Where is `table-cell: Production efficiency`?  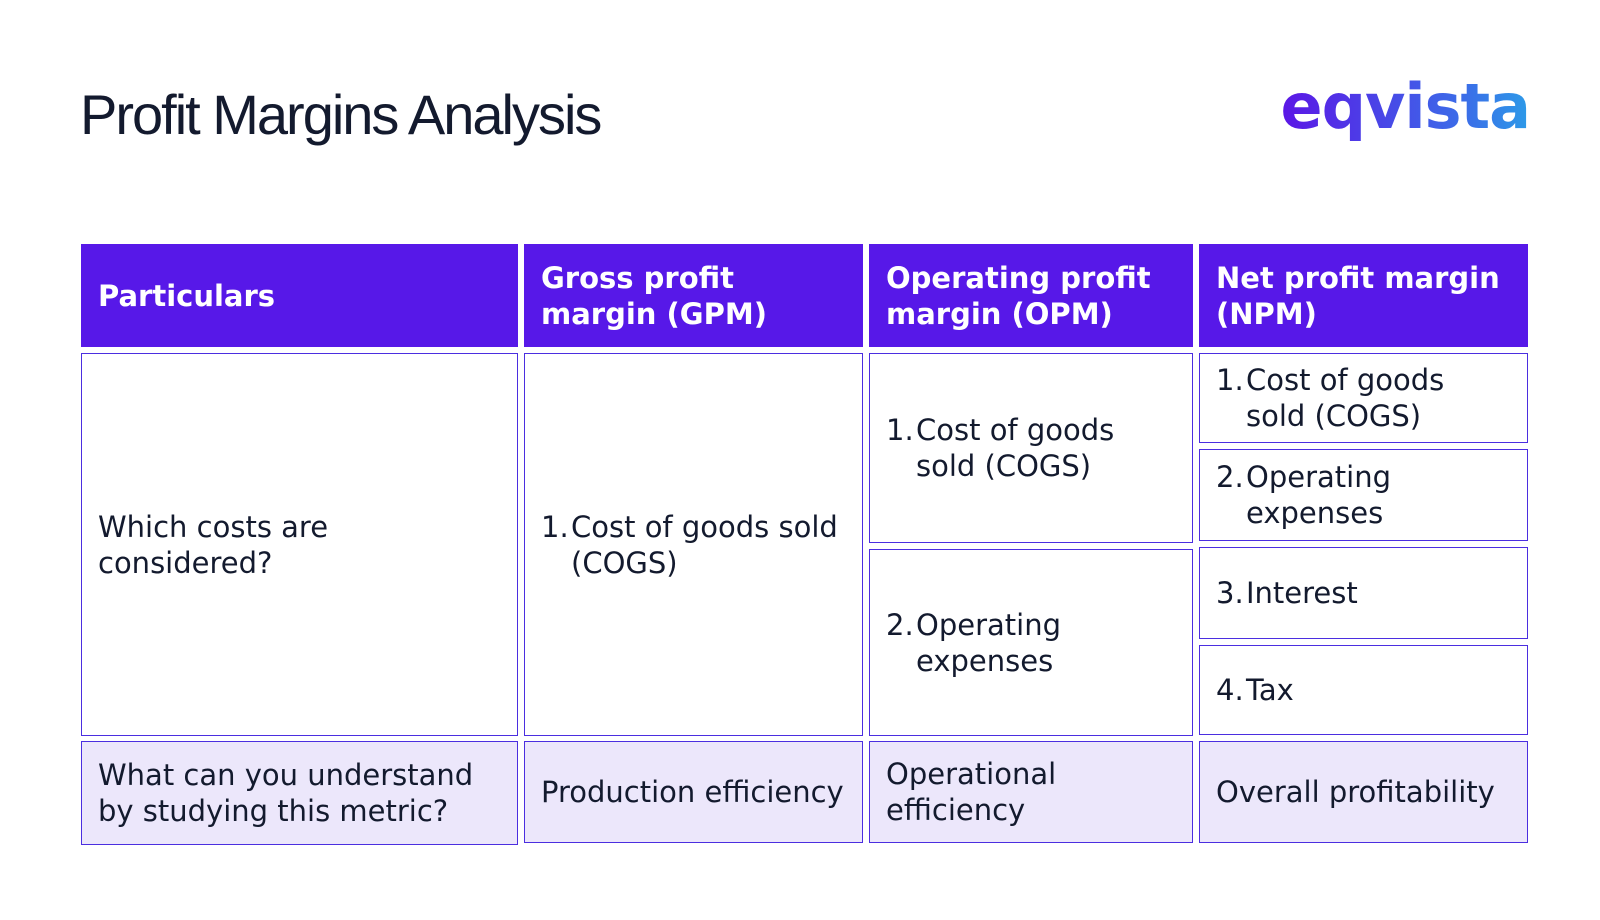 table-cell: Production efficiency is located at coordinates (693, 792).